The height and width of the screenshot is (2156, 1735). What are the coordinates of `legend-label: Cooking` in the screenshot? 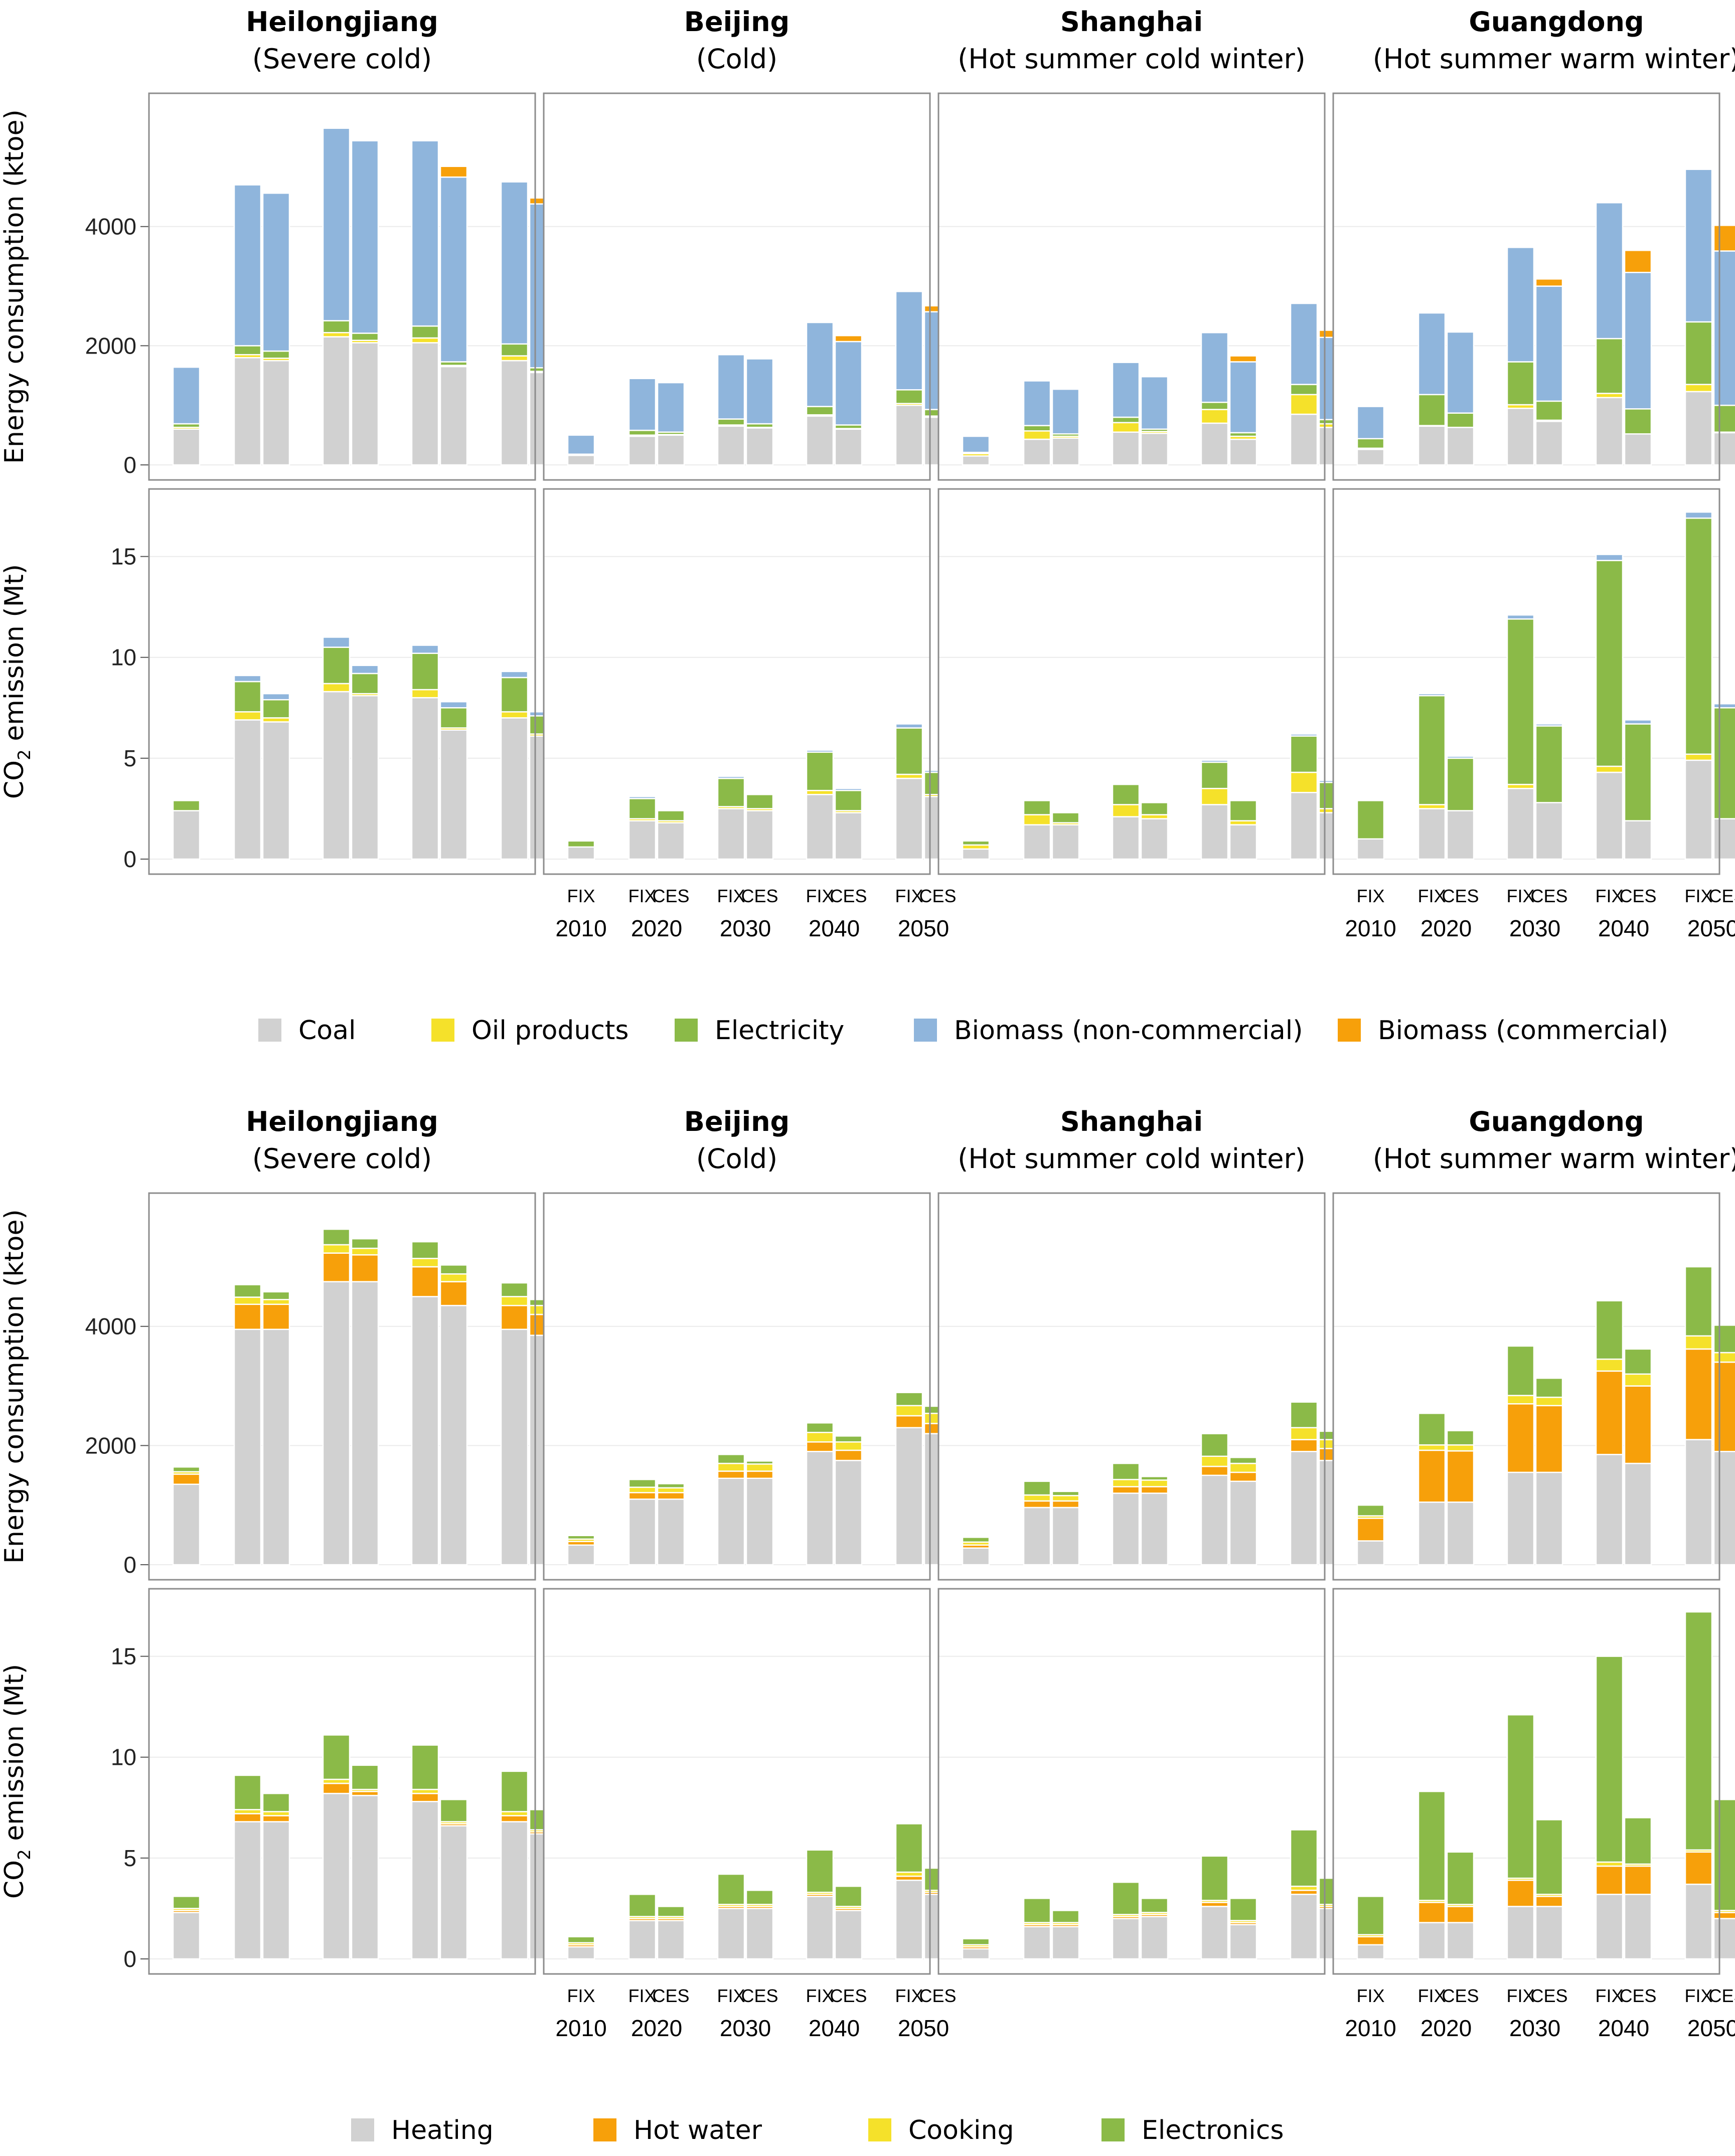 It's located at (961, 2130).